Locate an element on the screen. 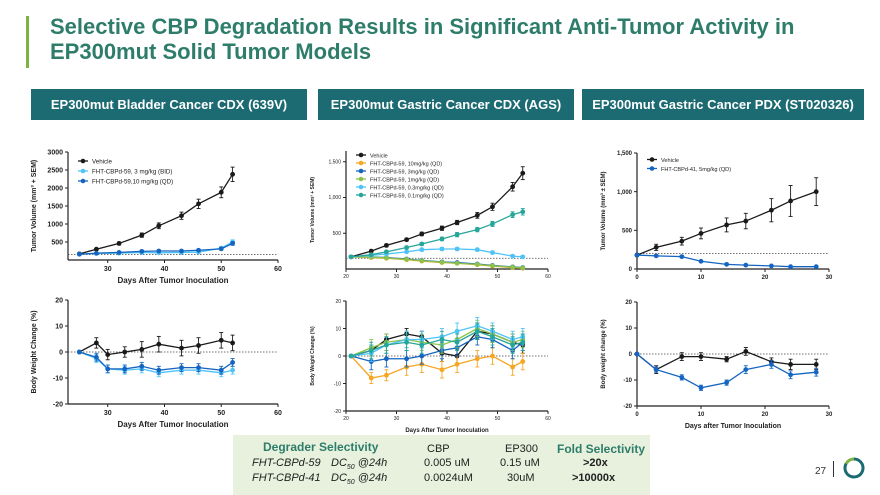 This screenshot has height=495, width=880. x-tick-label: 10 is located at coordinates (701, 415).